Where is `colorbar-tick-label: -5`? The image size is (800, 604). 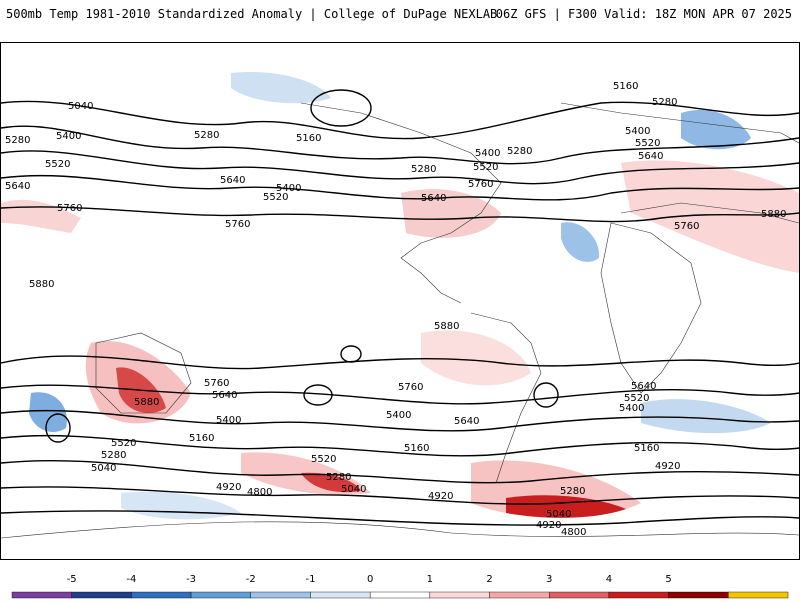
colorbar-tick-label: -5 is located at coordinates (71, 579).